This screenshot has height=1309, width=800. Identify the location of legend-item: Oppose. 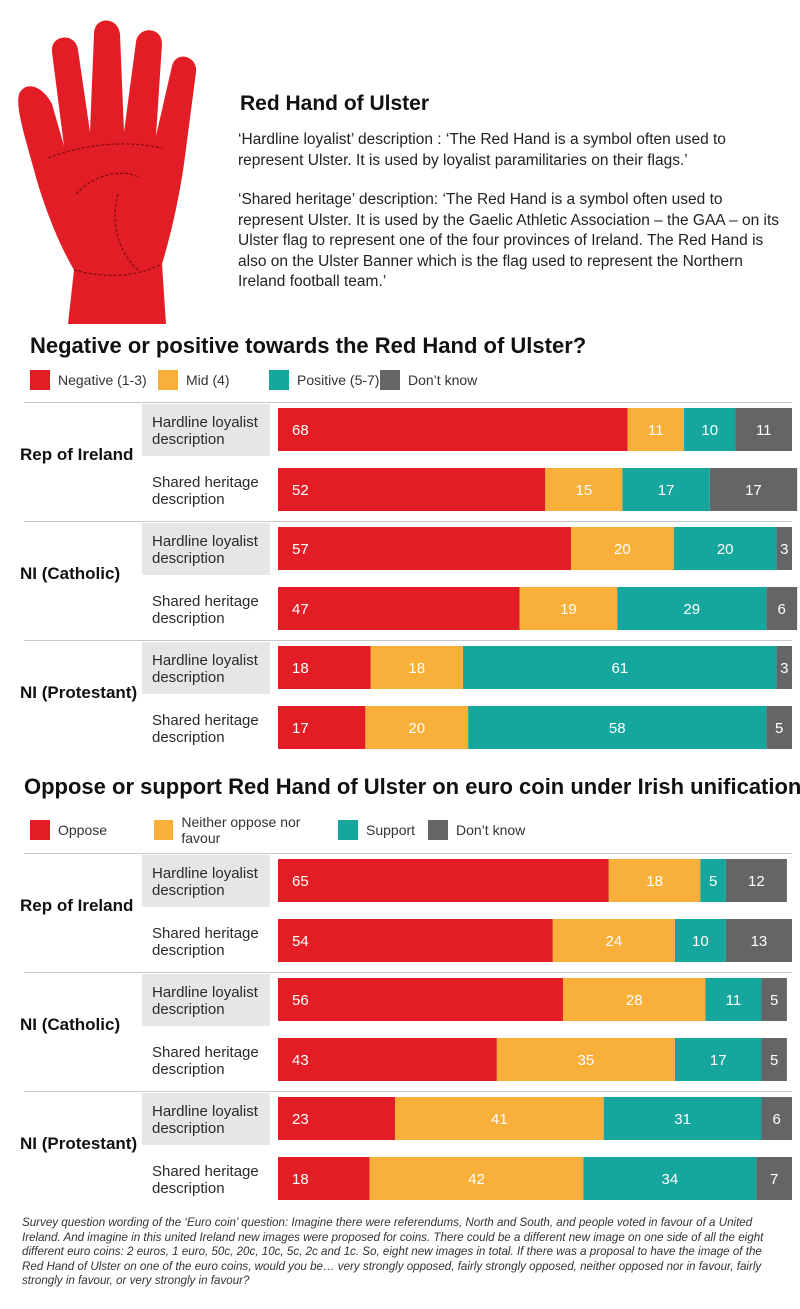
(92, 830).